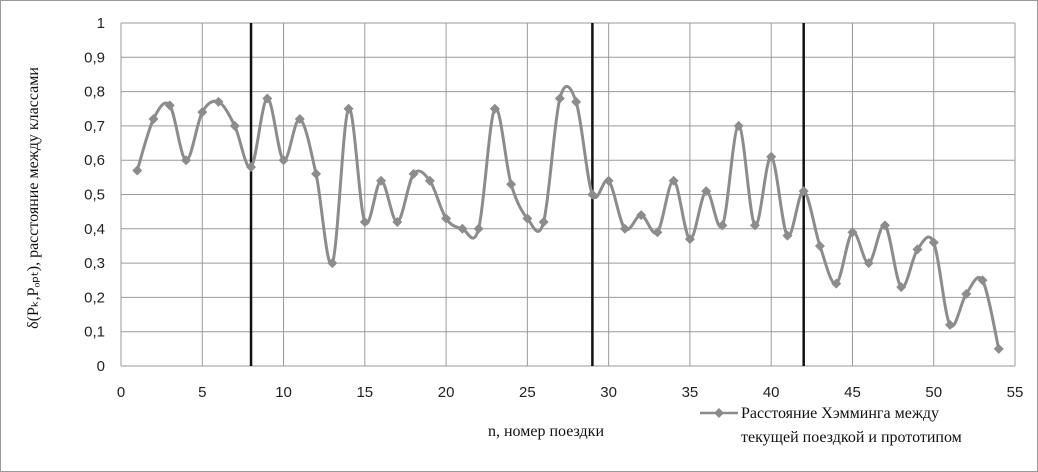  Describe the element at coordinates (546, 431) in the screenshot. I see `x-axis-label: n, номер поездки` at that location.